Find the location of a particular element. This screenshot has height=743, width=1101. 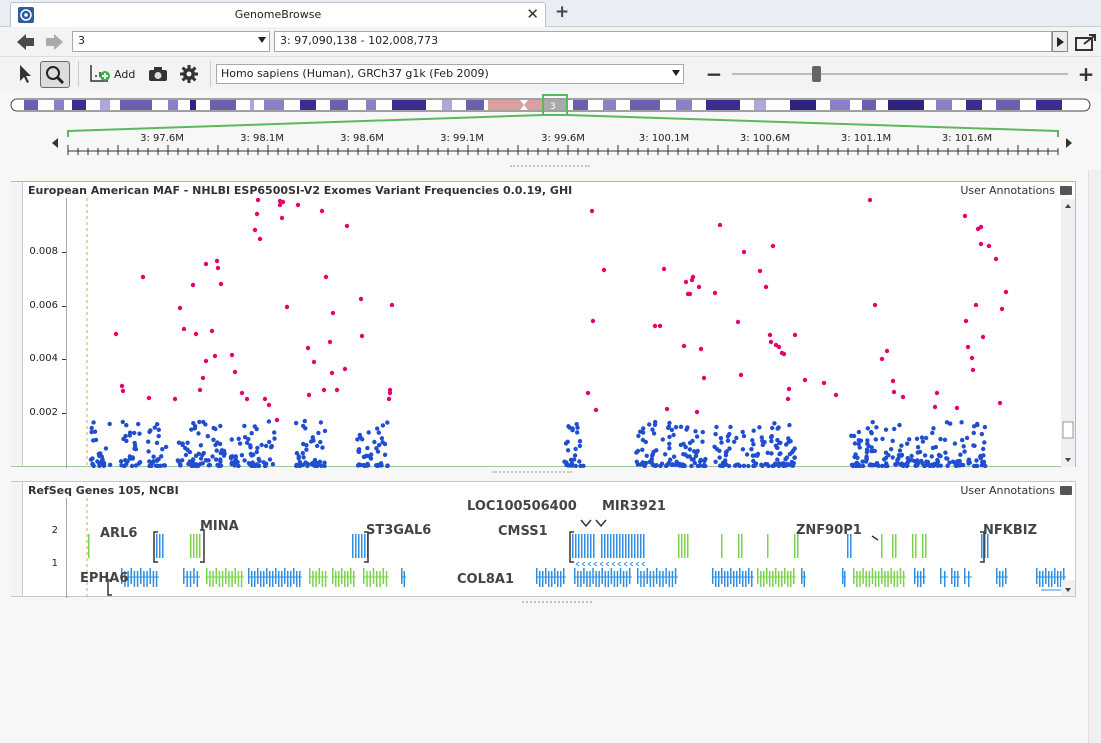

forward-icon is located at coordinates (55, 42).